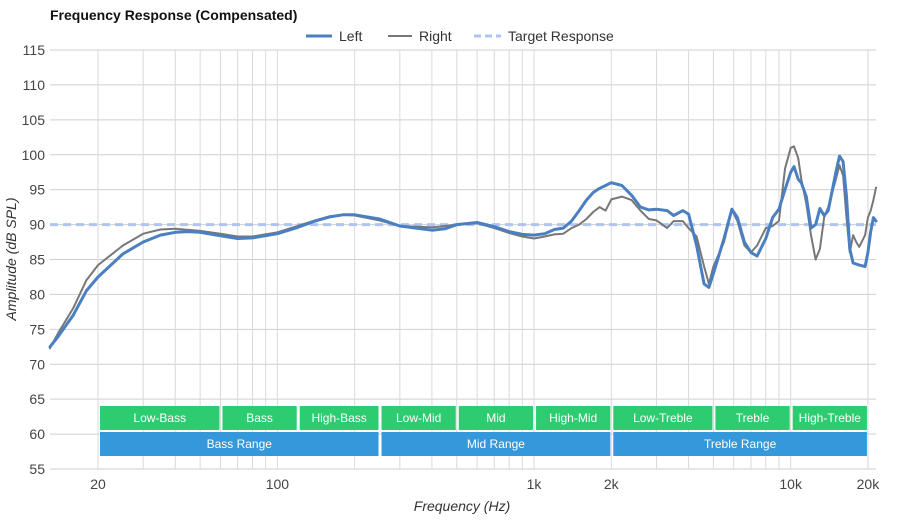  I want to click on y-tick-label: 65, so click(37, 399).